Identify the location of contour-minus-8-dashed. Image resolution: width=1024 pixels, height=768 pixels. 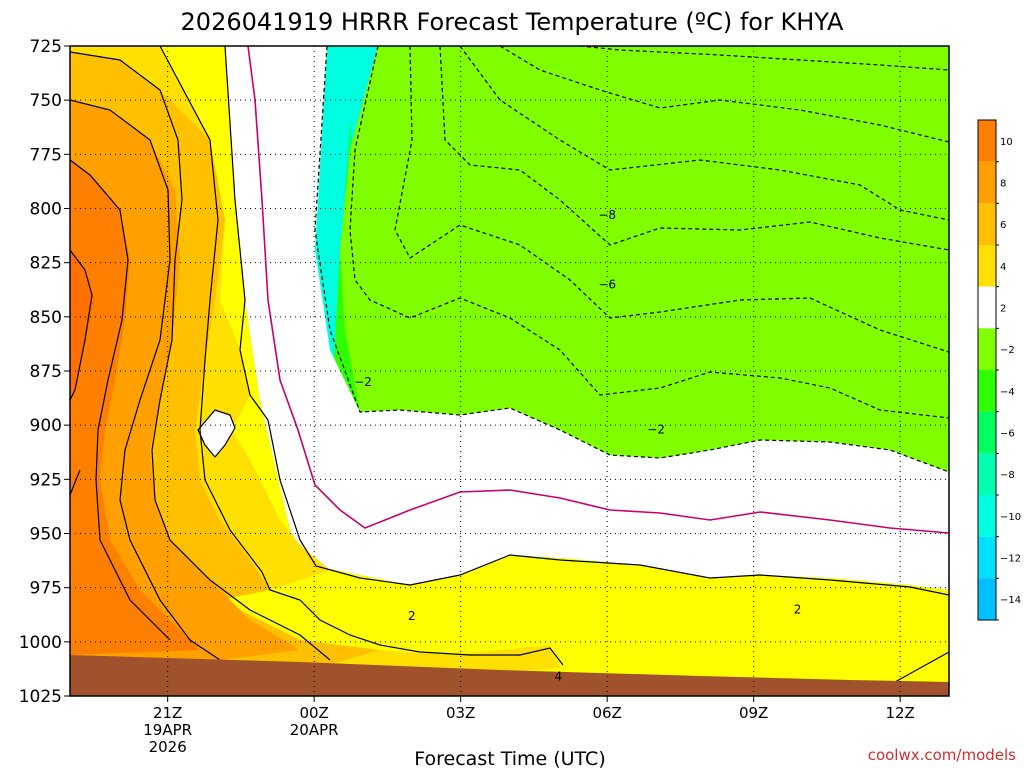
(694, 148).